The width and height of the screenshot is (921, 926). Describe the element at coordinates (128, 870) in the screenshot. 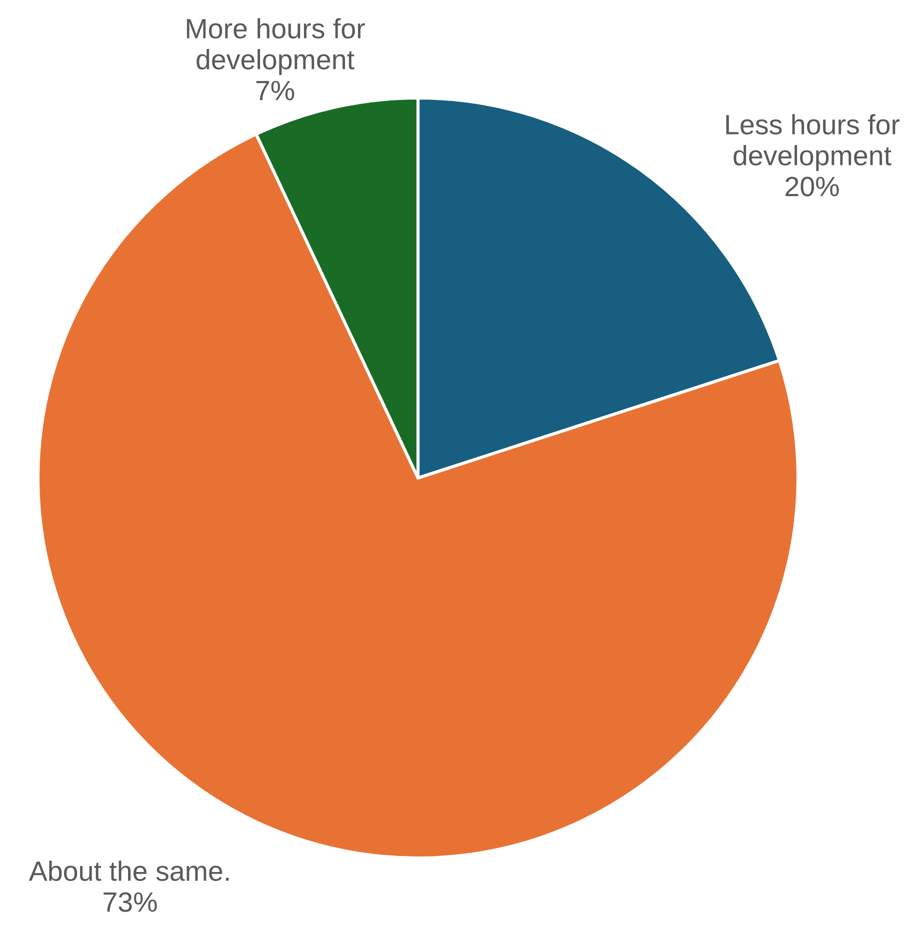

I see `slice-label: About the same.` at that location.